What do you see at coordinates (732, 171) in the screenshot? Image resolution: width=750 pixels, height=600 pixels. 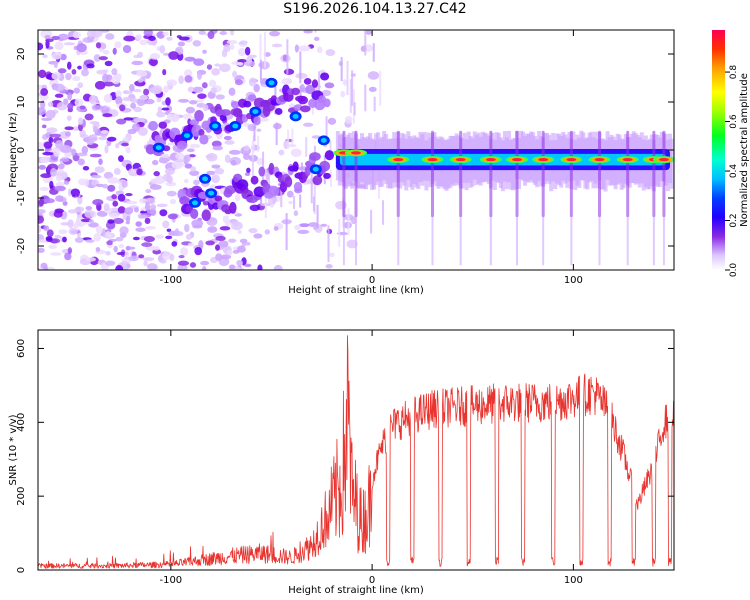 I see `colorbar-ticks: 0.0 0.2 0.4 0.6 0.8` at bounding box center [732, 171].